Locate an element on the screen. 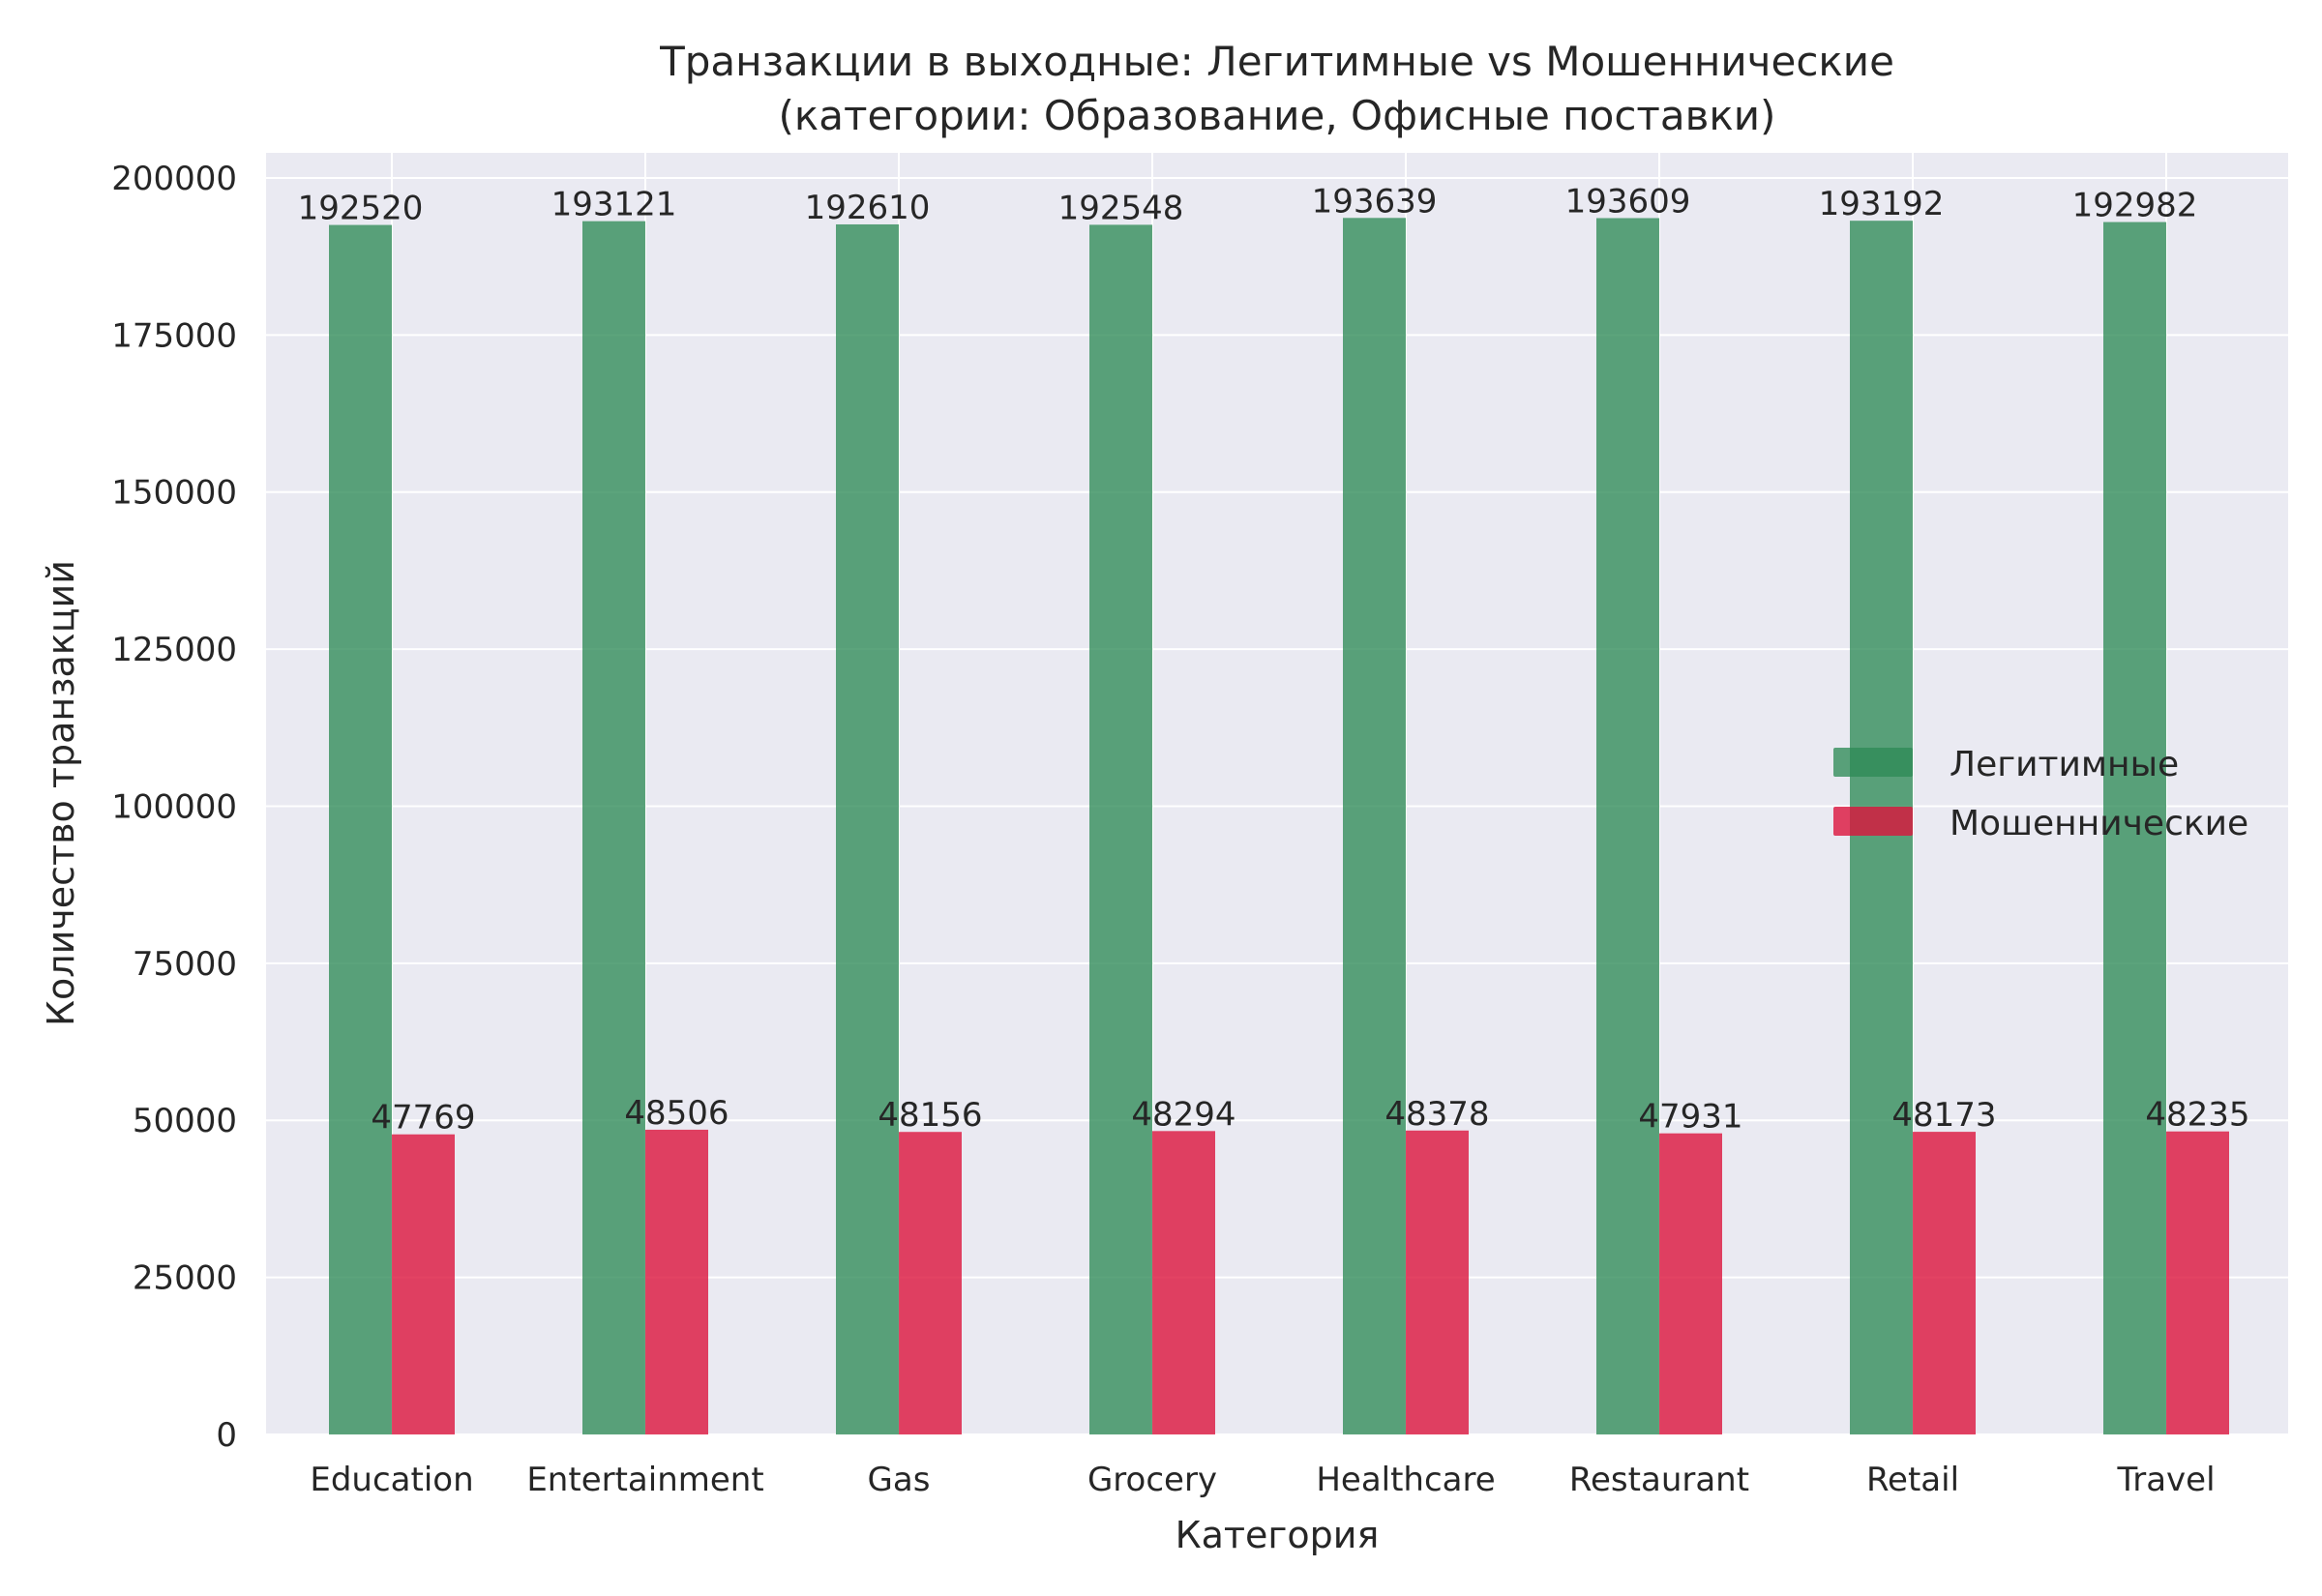 The width and height of the screenshot is (2322, 1596). bar-value-label-legit: 193121 is located at coordinates (614, 205).